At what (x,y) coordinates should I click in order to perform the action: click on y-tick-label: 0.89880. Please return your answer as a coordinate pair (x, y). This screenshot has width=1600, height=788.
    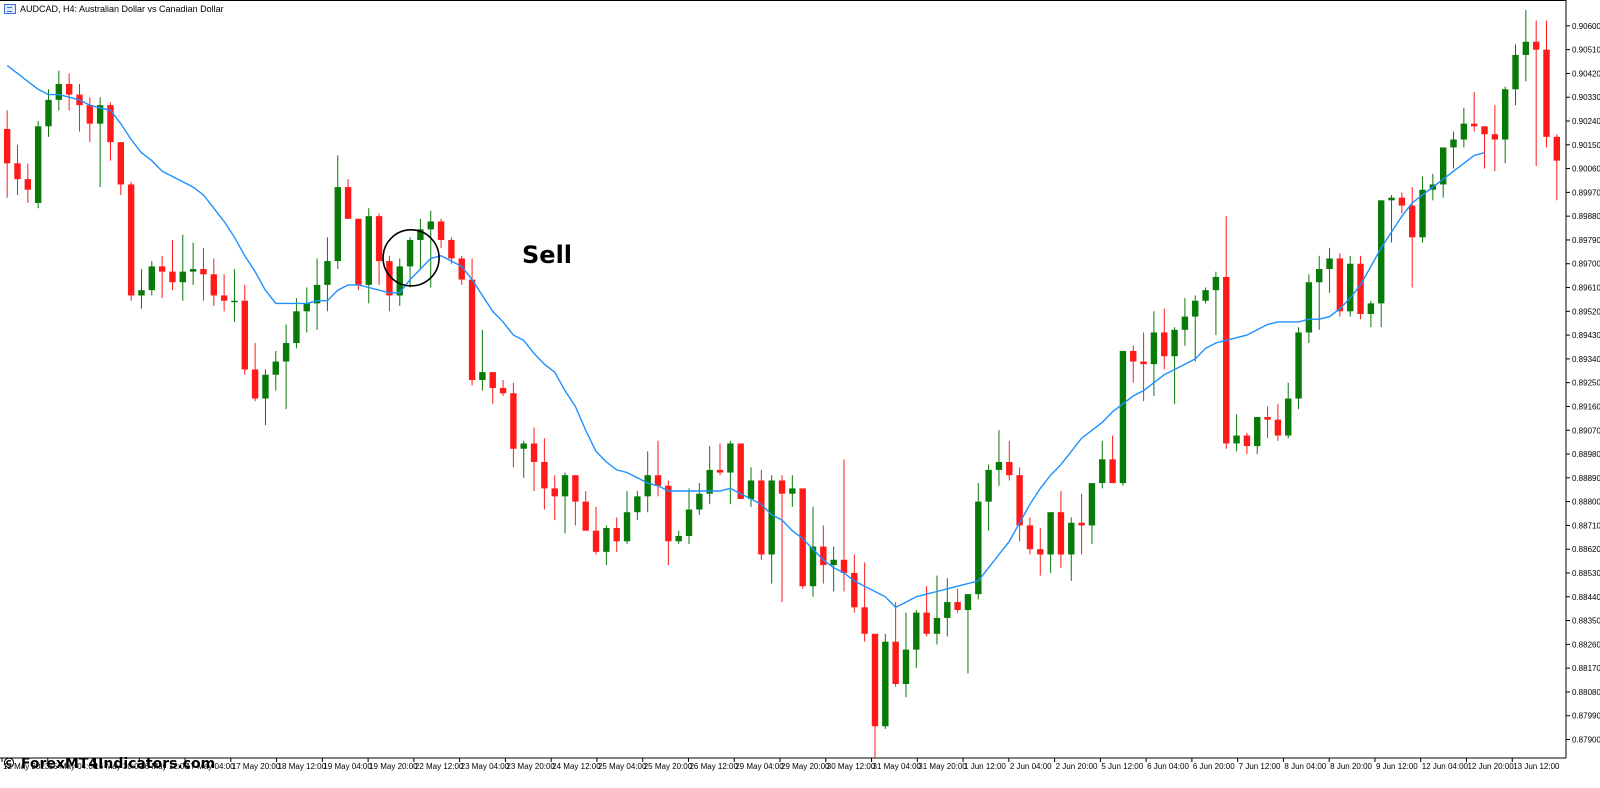
    Looking at the image, I should click on (1586, 216).